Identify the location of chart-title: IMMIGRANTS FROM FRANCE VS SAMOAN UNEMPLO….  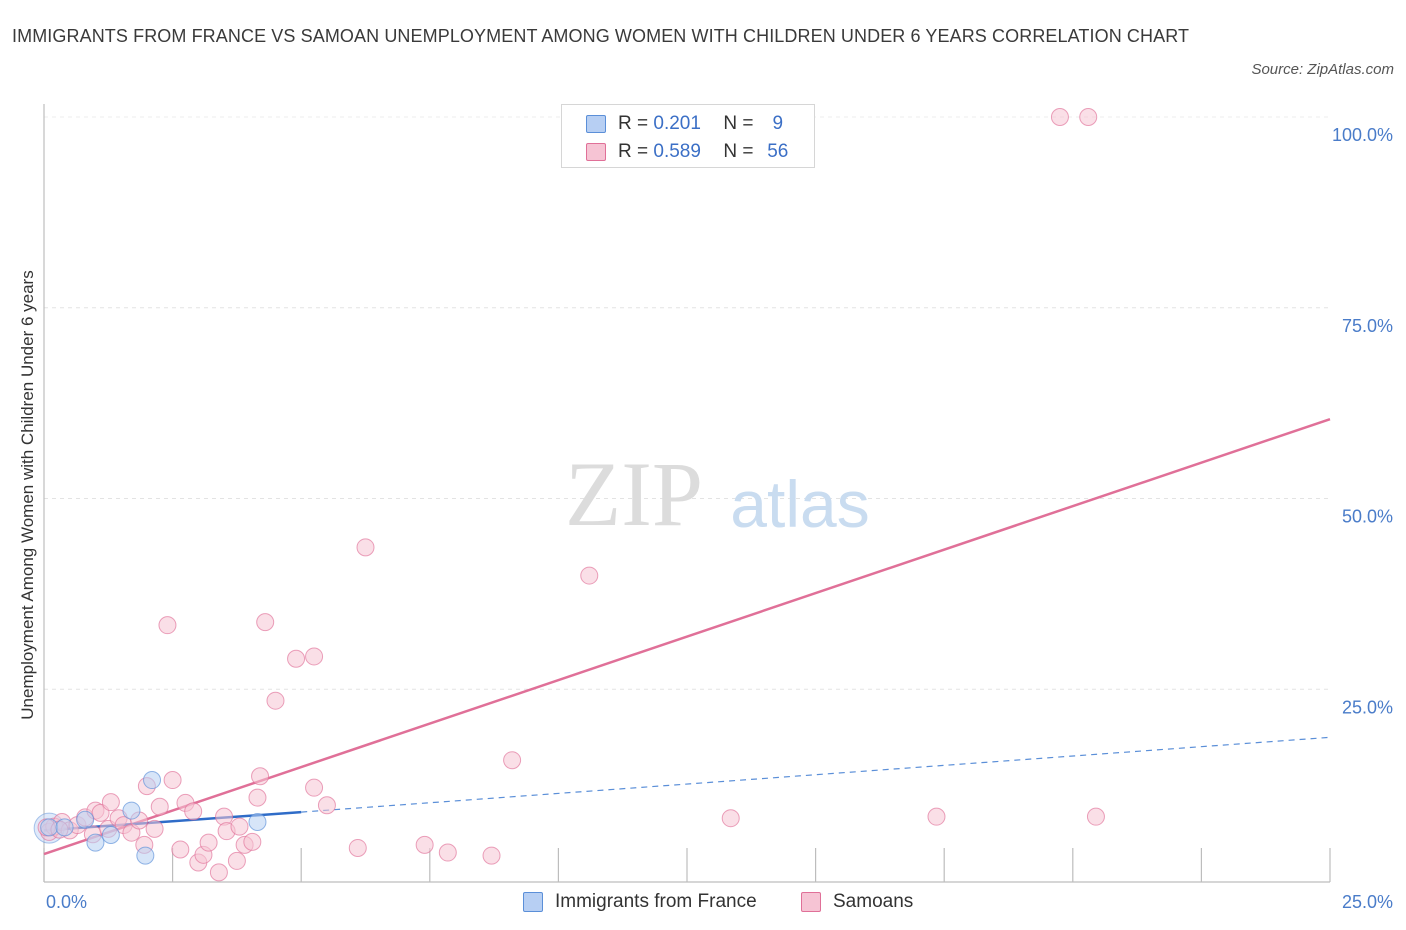
(601, 36).